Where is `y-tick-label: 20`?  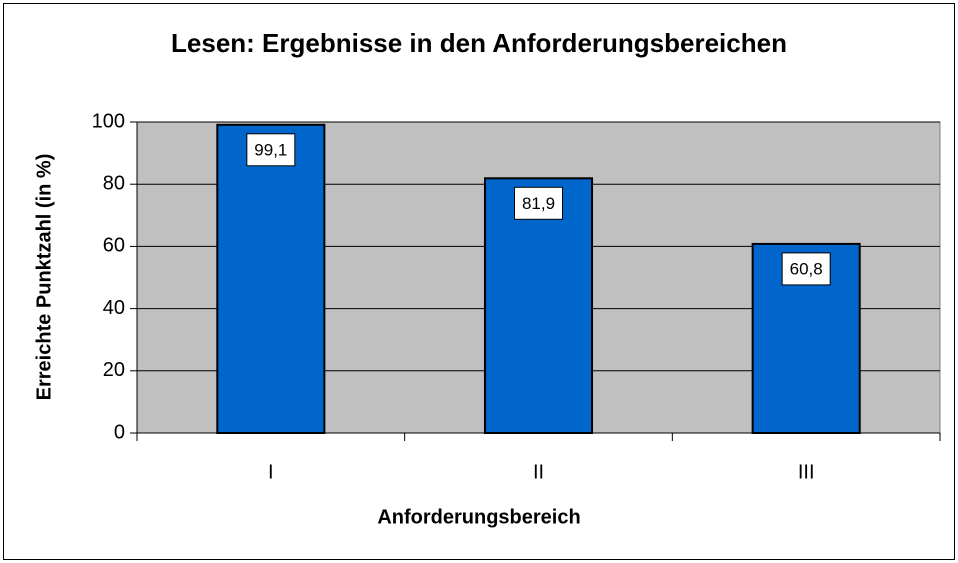
y-tick-label: 20 is located at coordinates (114, 370).